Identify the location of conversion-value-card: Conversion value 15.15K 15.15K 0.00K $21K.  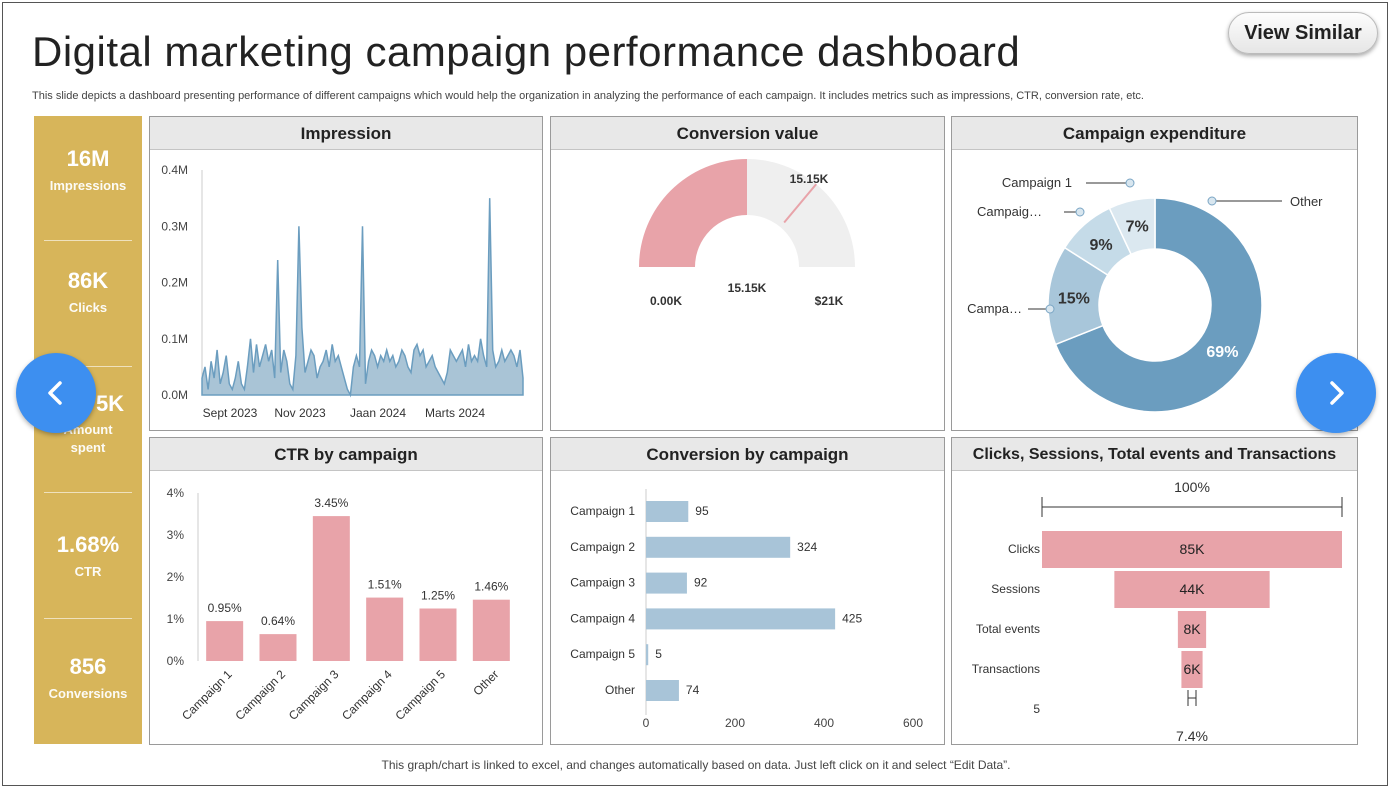
(747, 273).